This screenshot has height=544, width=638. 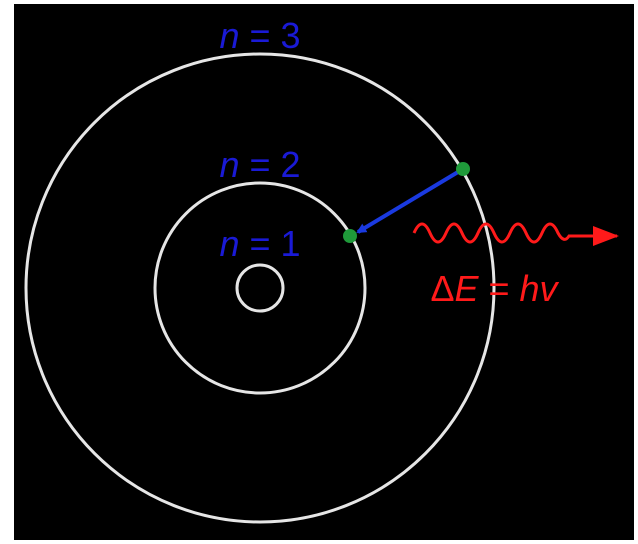 What do you see at coordinates (269, 35) in the screenshot?
I see `label-n3-value: = 3` at bounding box center [269, 35].